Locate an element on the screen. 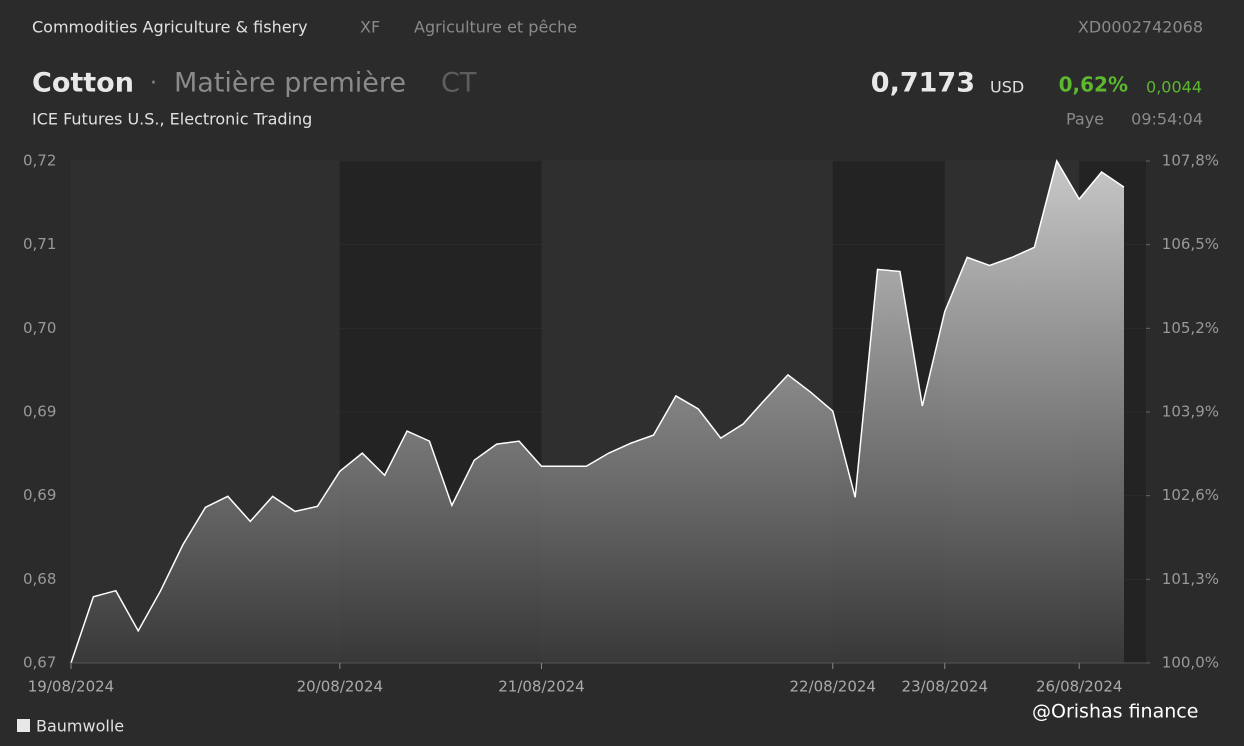 This screenshot has width=1244, height=746. symbol: CT is located at coordinates (459, 83).